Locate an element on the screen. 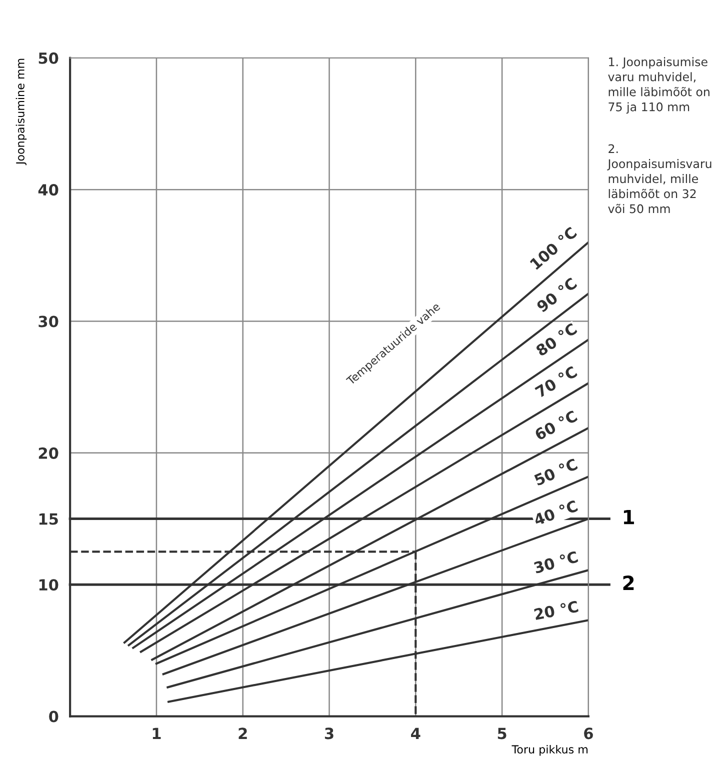 Image resolution: width=715 pixels, height=762 pixels. x-tick-label: 1 is located at coordinates (156, 733).